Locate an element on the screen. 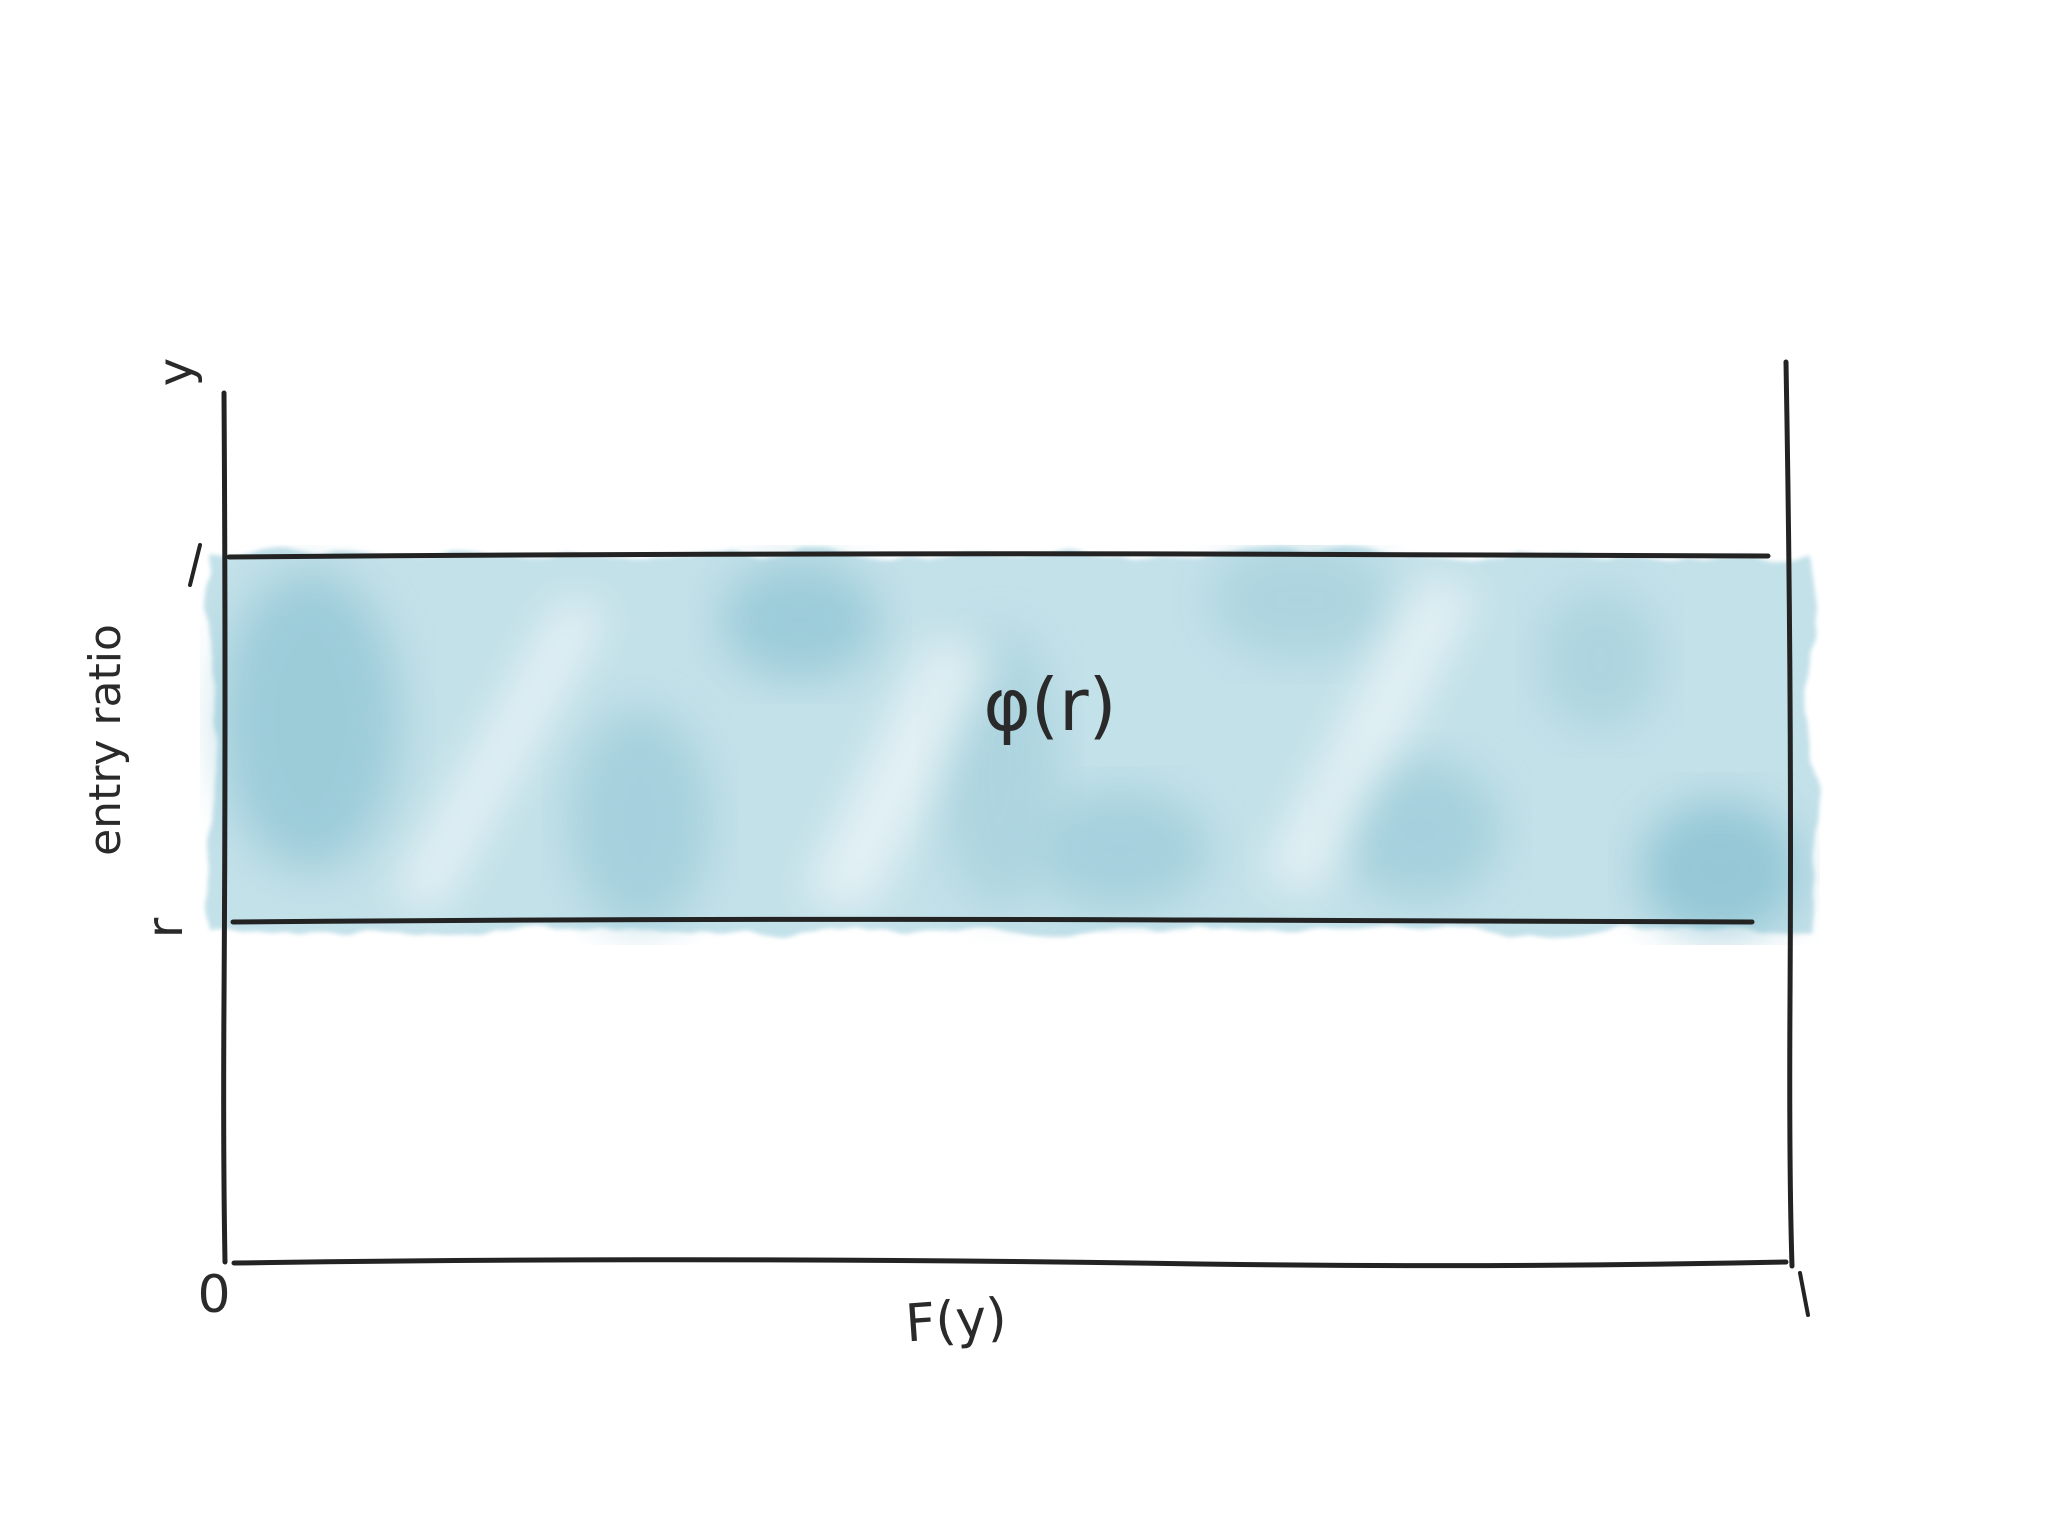 Image resolution: width=2048 pixels, height=1536 pixels. right-boundary-line is located at coordinates (1789, 814).